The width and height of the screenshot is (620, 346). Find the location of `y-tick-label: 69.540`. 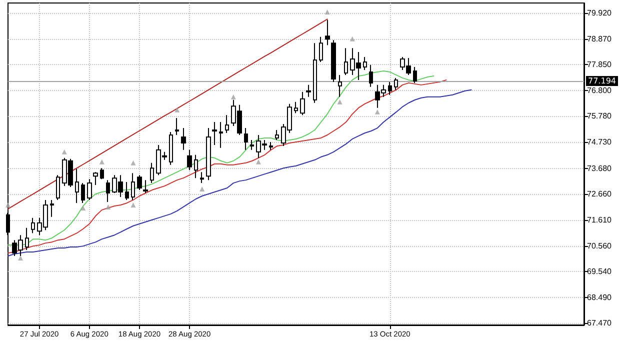

y-tick-label: 69.540 is located at coordinates (599, 271).